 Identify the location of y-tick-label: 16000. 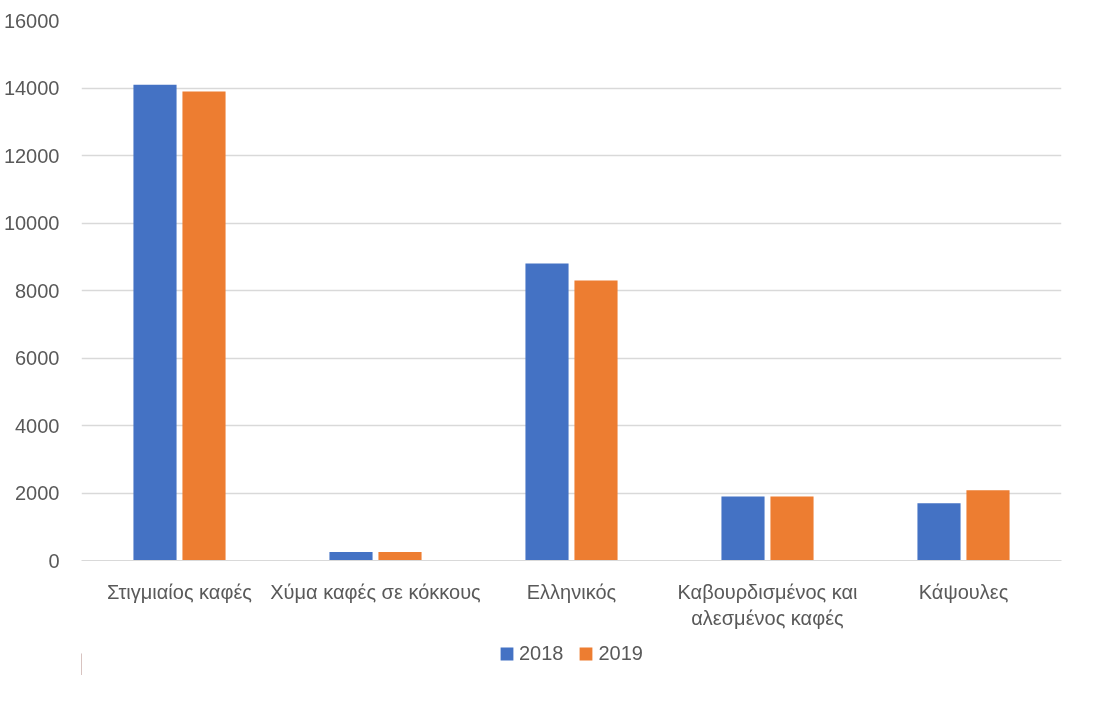
(31, 20).